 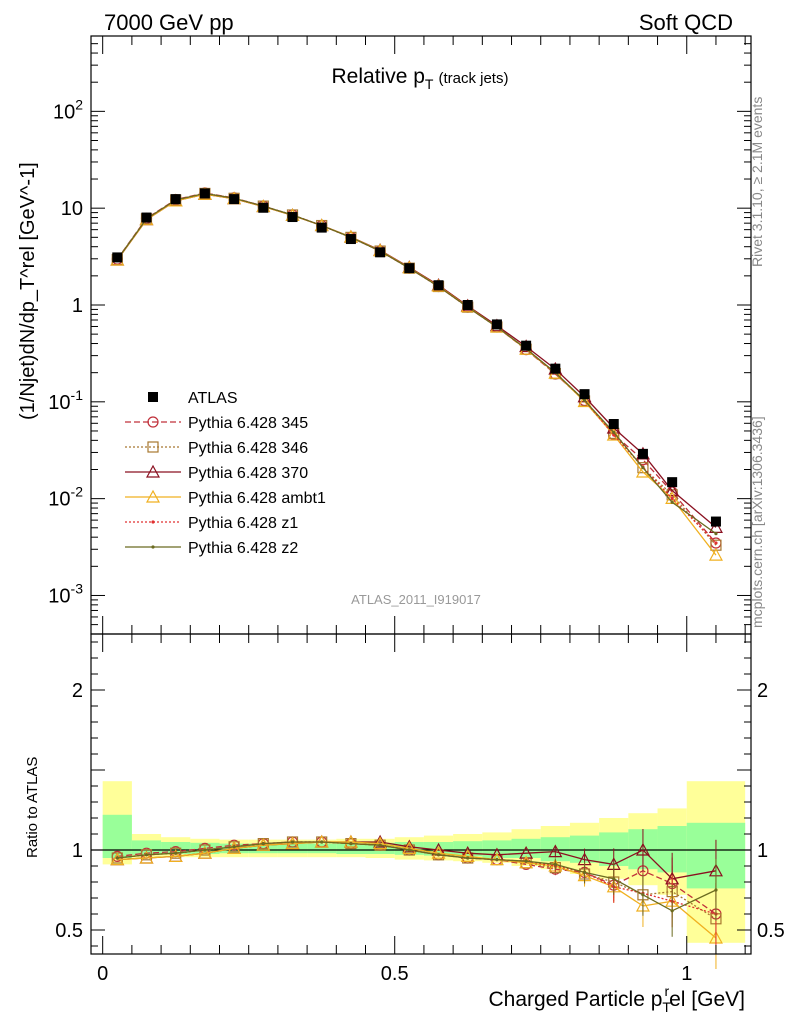 I want to click on ratio-y-tick-label-right: 2, so click(x=762, y=691).